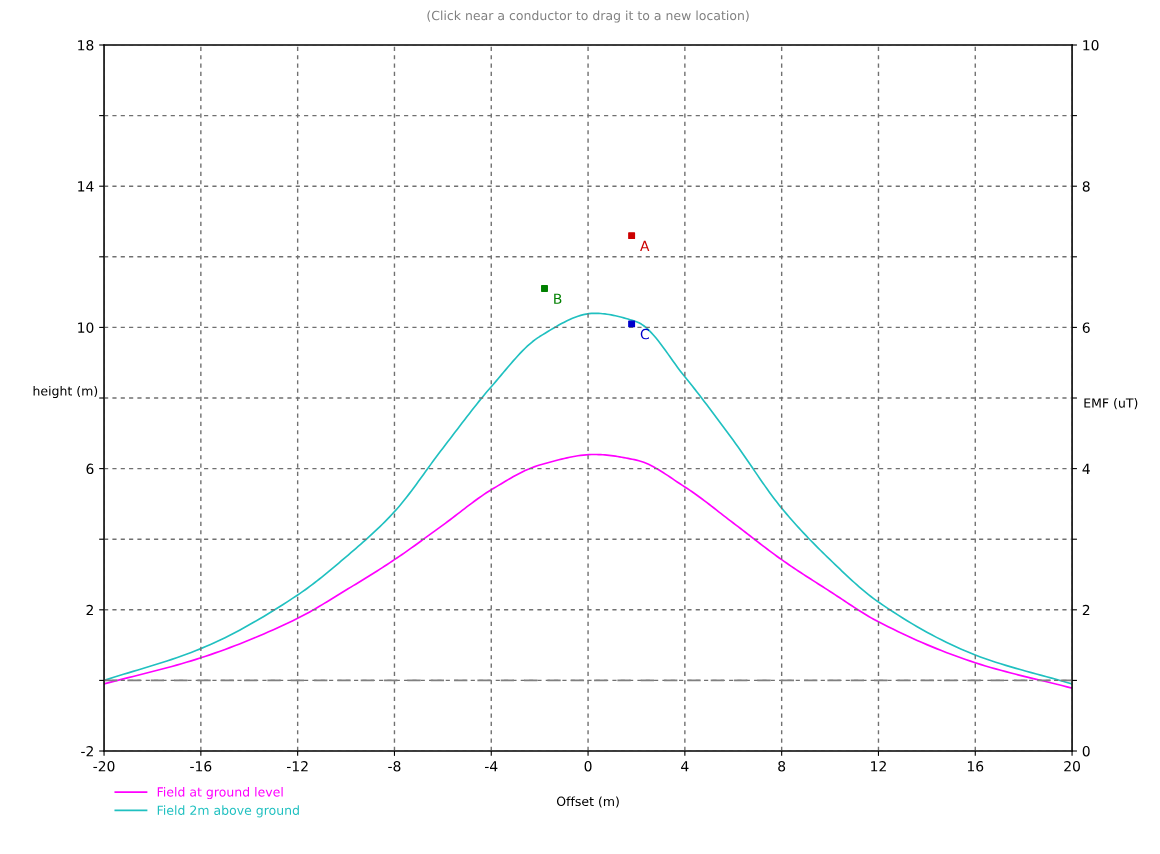 The image size is (1160, 854). What do you see at coordinates (89, 610) in the screenshot?
I see `y-tick-label: 2` at bounding box center [89, 610].